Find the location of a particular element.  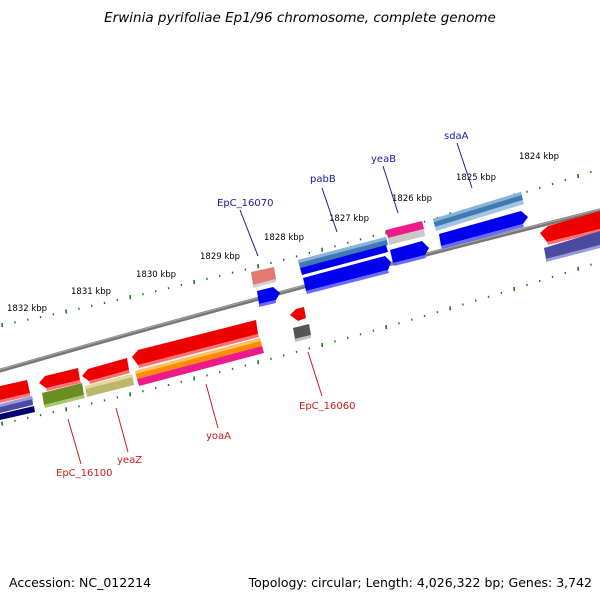

tick-label-1827: 1827 kbp is located at coordinates (349, 219).